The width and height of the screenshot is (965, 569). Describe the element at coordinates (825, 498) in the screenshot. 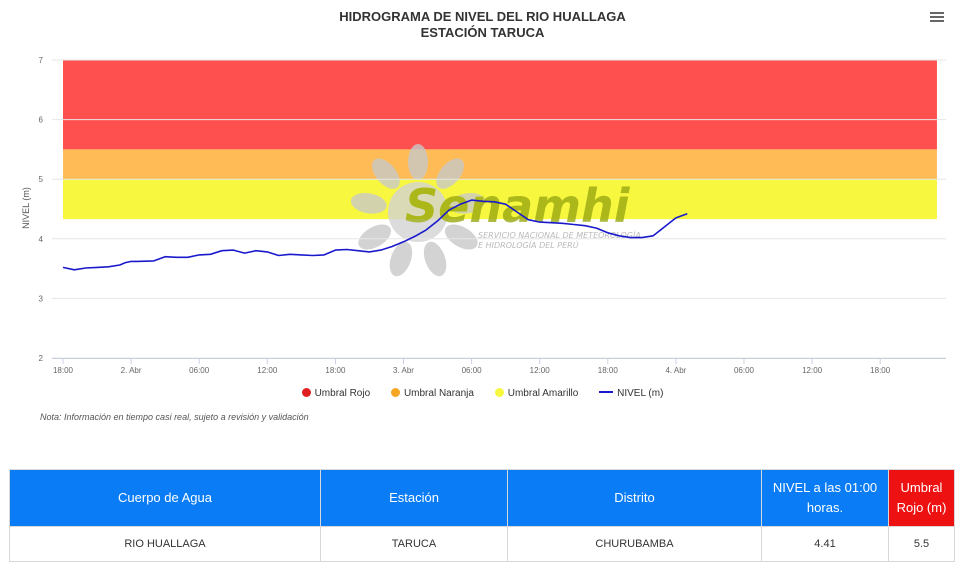

I see `header-nivel: NIVEL a las 01:00 horas.` at that location.